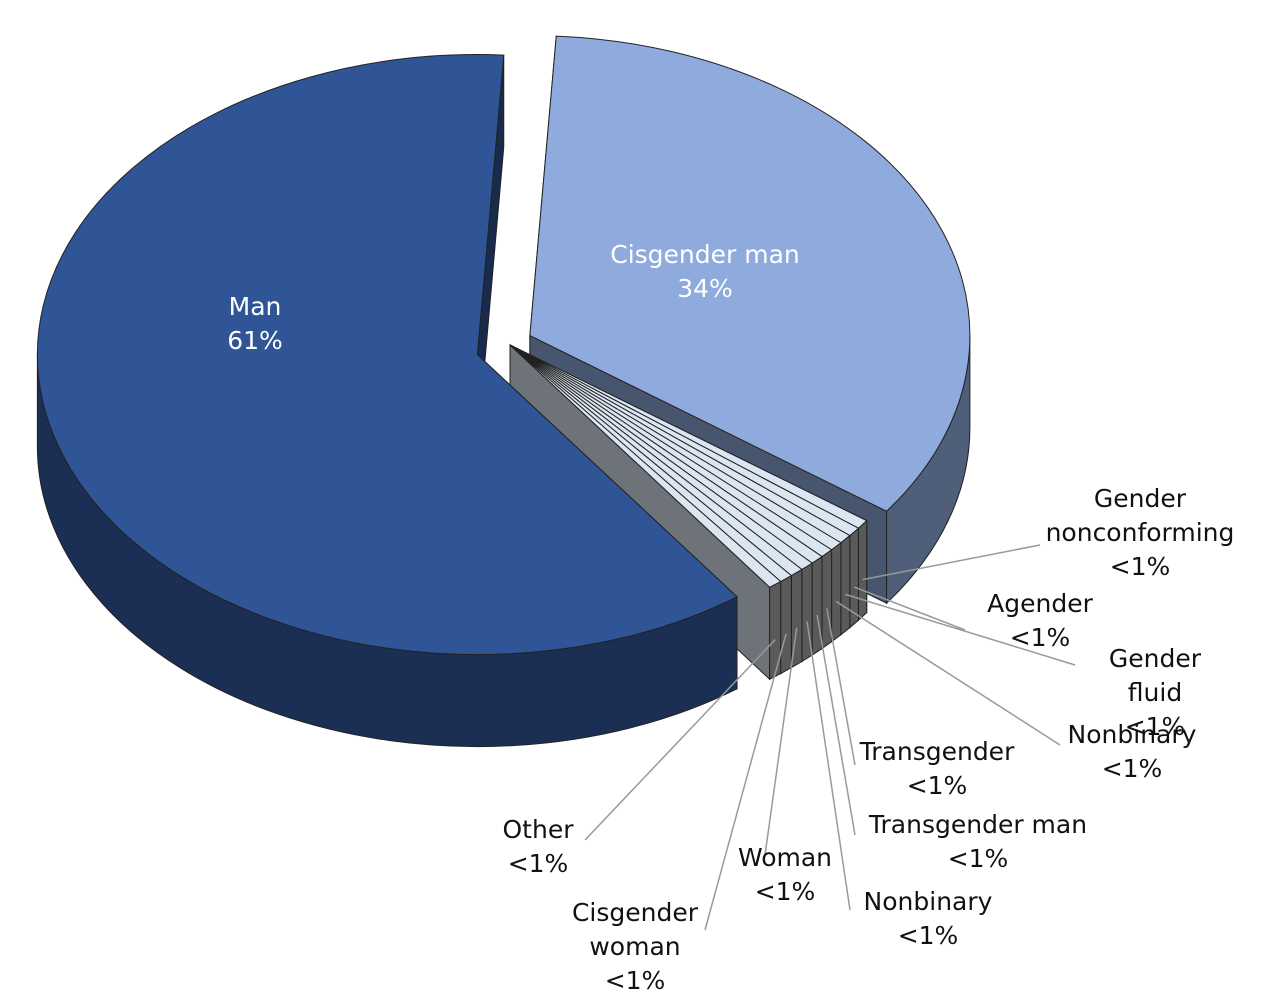 Image resolution: width=1266 pixels, height=999 pixels. I want to click on slice-name: Cisgender woman, so click(635, 929).